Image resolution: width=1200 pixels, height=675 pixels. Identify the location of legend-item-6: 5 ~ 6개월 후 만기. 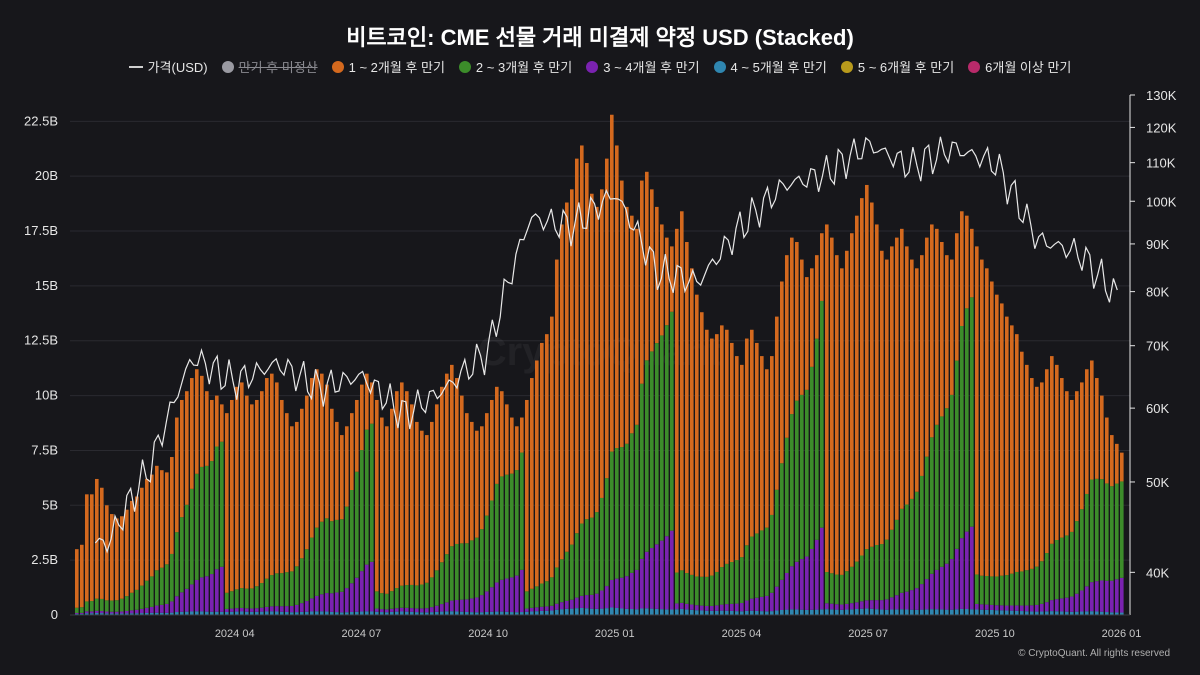
(897, 66).